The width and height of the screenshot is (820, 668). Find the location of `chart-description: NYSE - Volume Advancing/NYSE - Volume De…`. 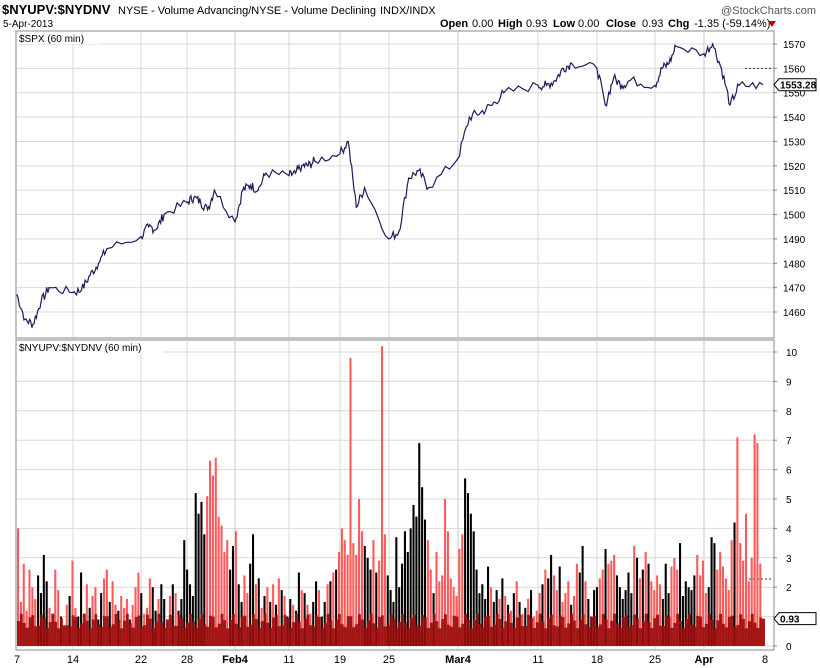

chart-description: NYSE - Volume Advancing/NYSE - Volume De… is located at coordinates (247, 11).